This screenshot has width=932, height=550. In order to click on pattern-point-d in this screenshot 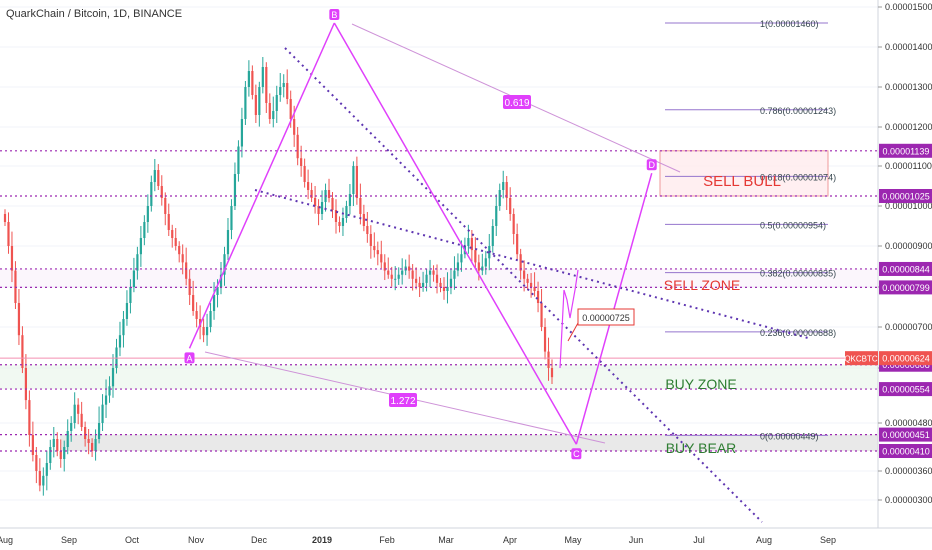, I will do `click(651, 165)`.